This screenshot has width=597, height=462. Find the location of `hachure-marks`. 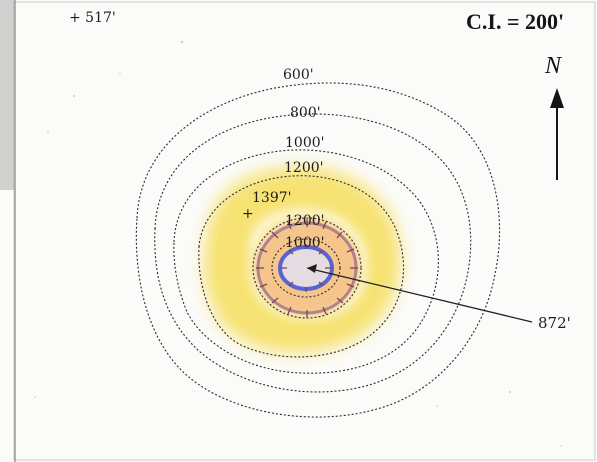

hachure-marks is located at coordinates (307, 268).